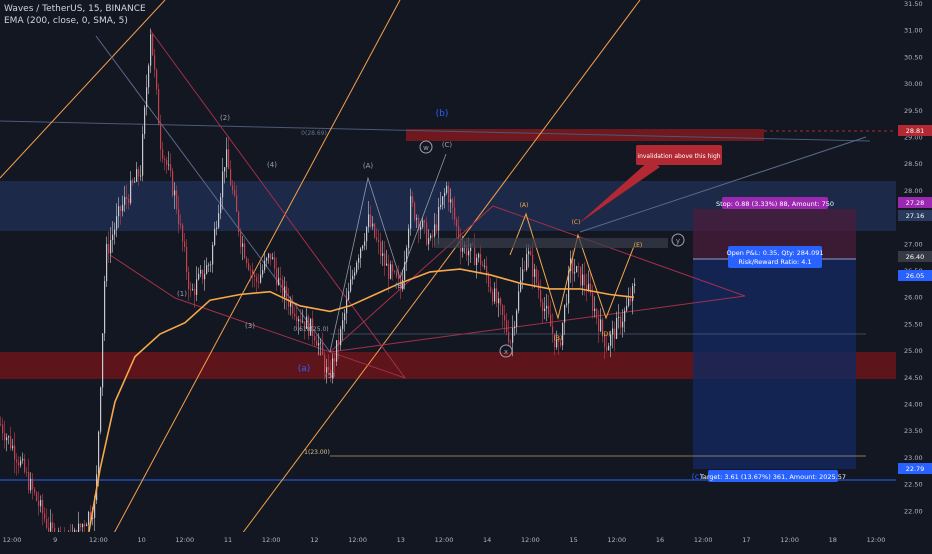 This screenshot has height=554, width=932. I want to click on indicator-title: EMA (200, close, 0, SMA, 5), so click(66, 21).